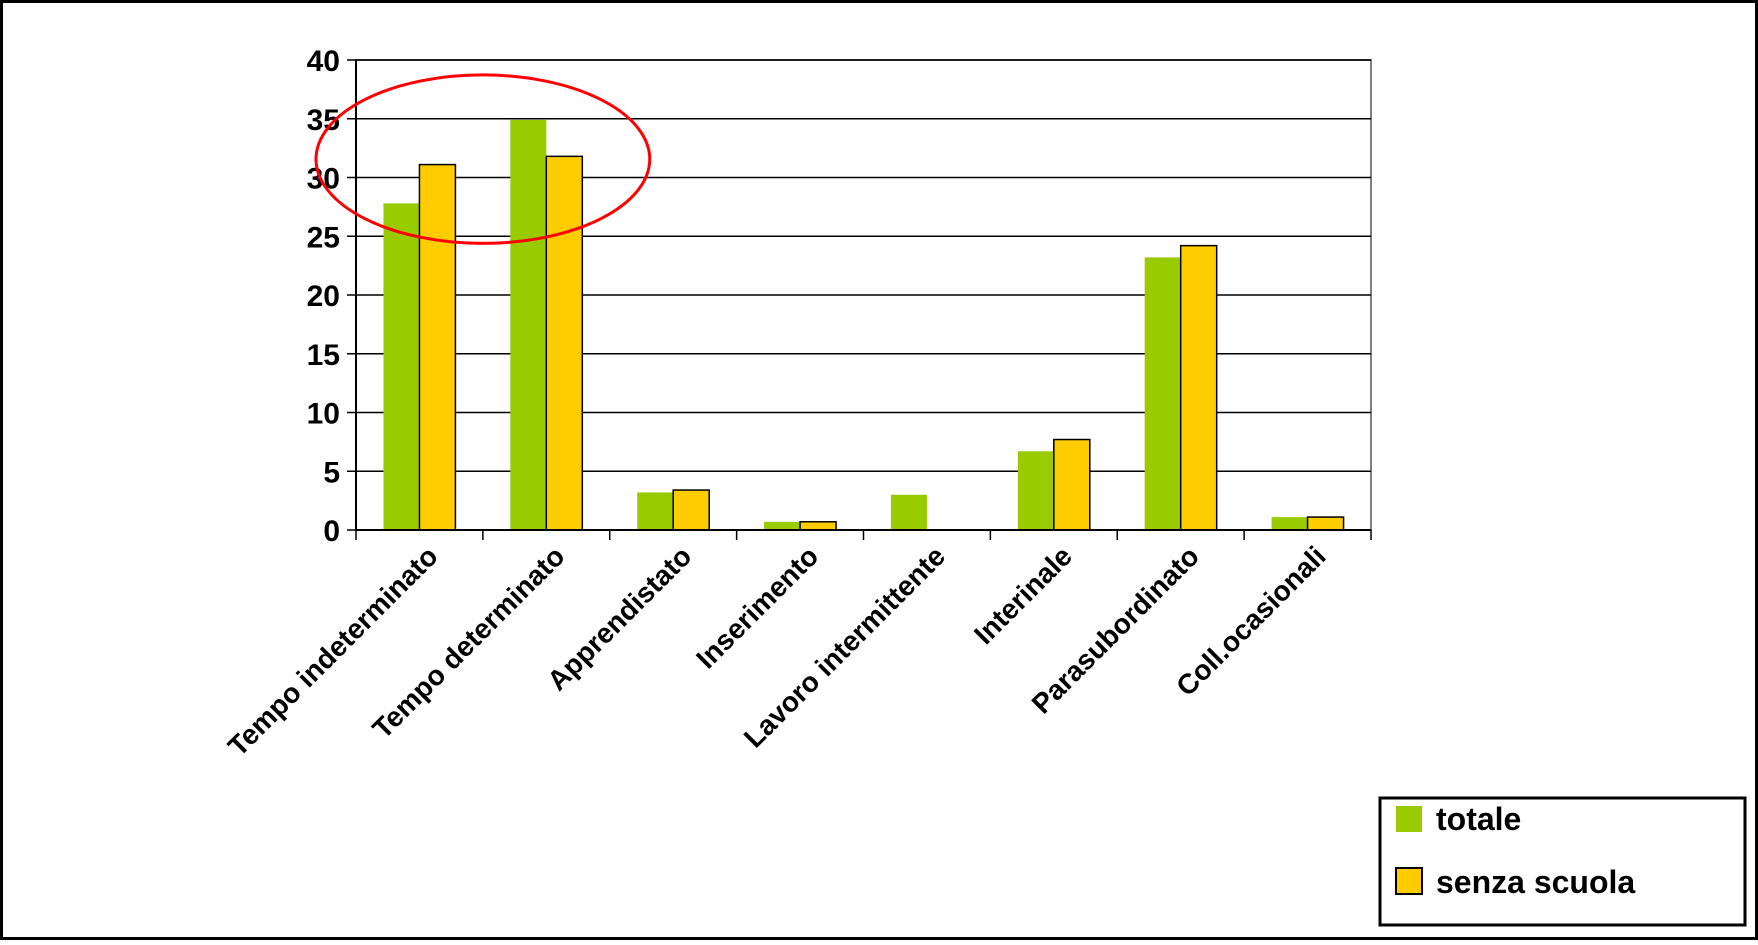 Image resolution: width=1758 pixels, height=945 pixels. What do you see at coordinates (691, 510) in the screenshot?
I see `bar-senza-scuola-apprendistato` at bounding box center [691, 510].